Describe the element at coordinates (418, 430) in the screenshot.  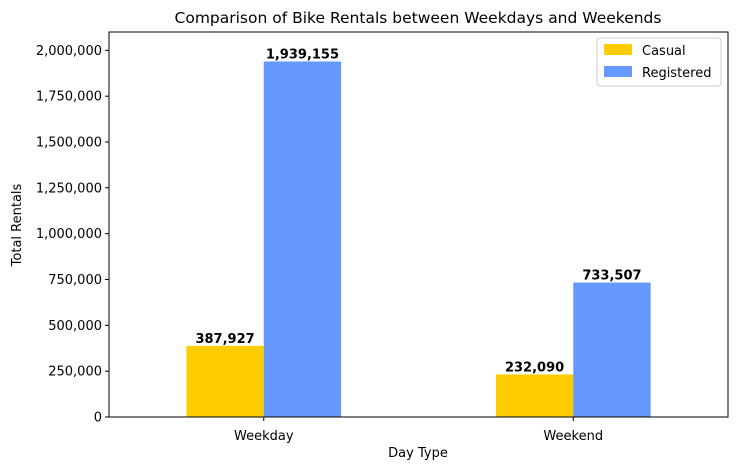
I see `x-axis: Weekday Weekend` at that location.